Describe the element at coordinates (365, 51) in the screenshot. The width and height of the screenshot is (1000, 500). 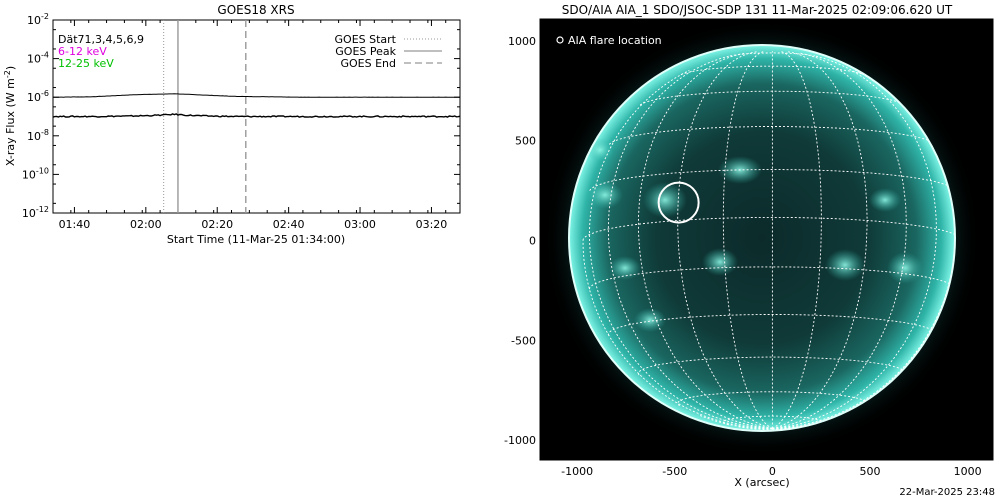
I see `legend-goes-peak: GOES Peak` at that location.